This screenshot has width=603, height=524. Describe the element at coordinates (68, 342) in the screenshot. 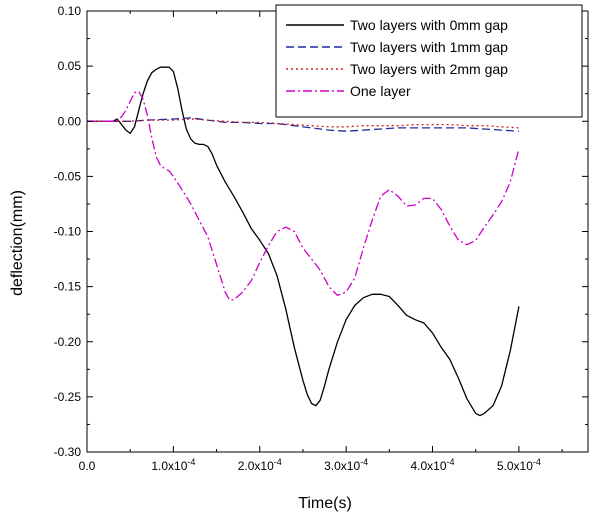

I see `y-tick-label: -0.20` at that location.